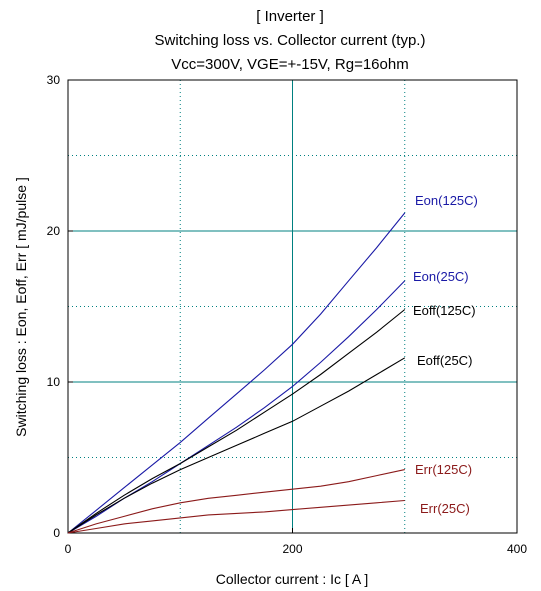  Describe the element at coordinates (517, 549) in the screenshot. I see `x-tick-label: 400` at that location.